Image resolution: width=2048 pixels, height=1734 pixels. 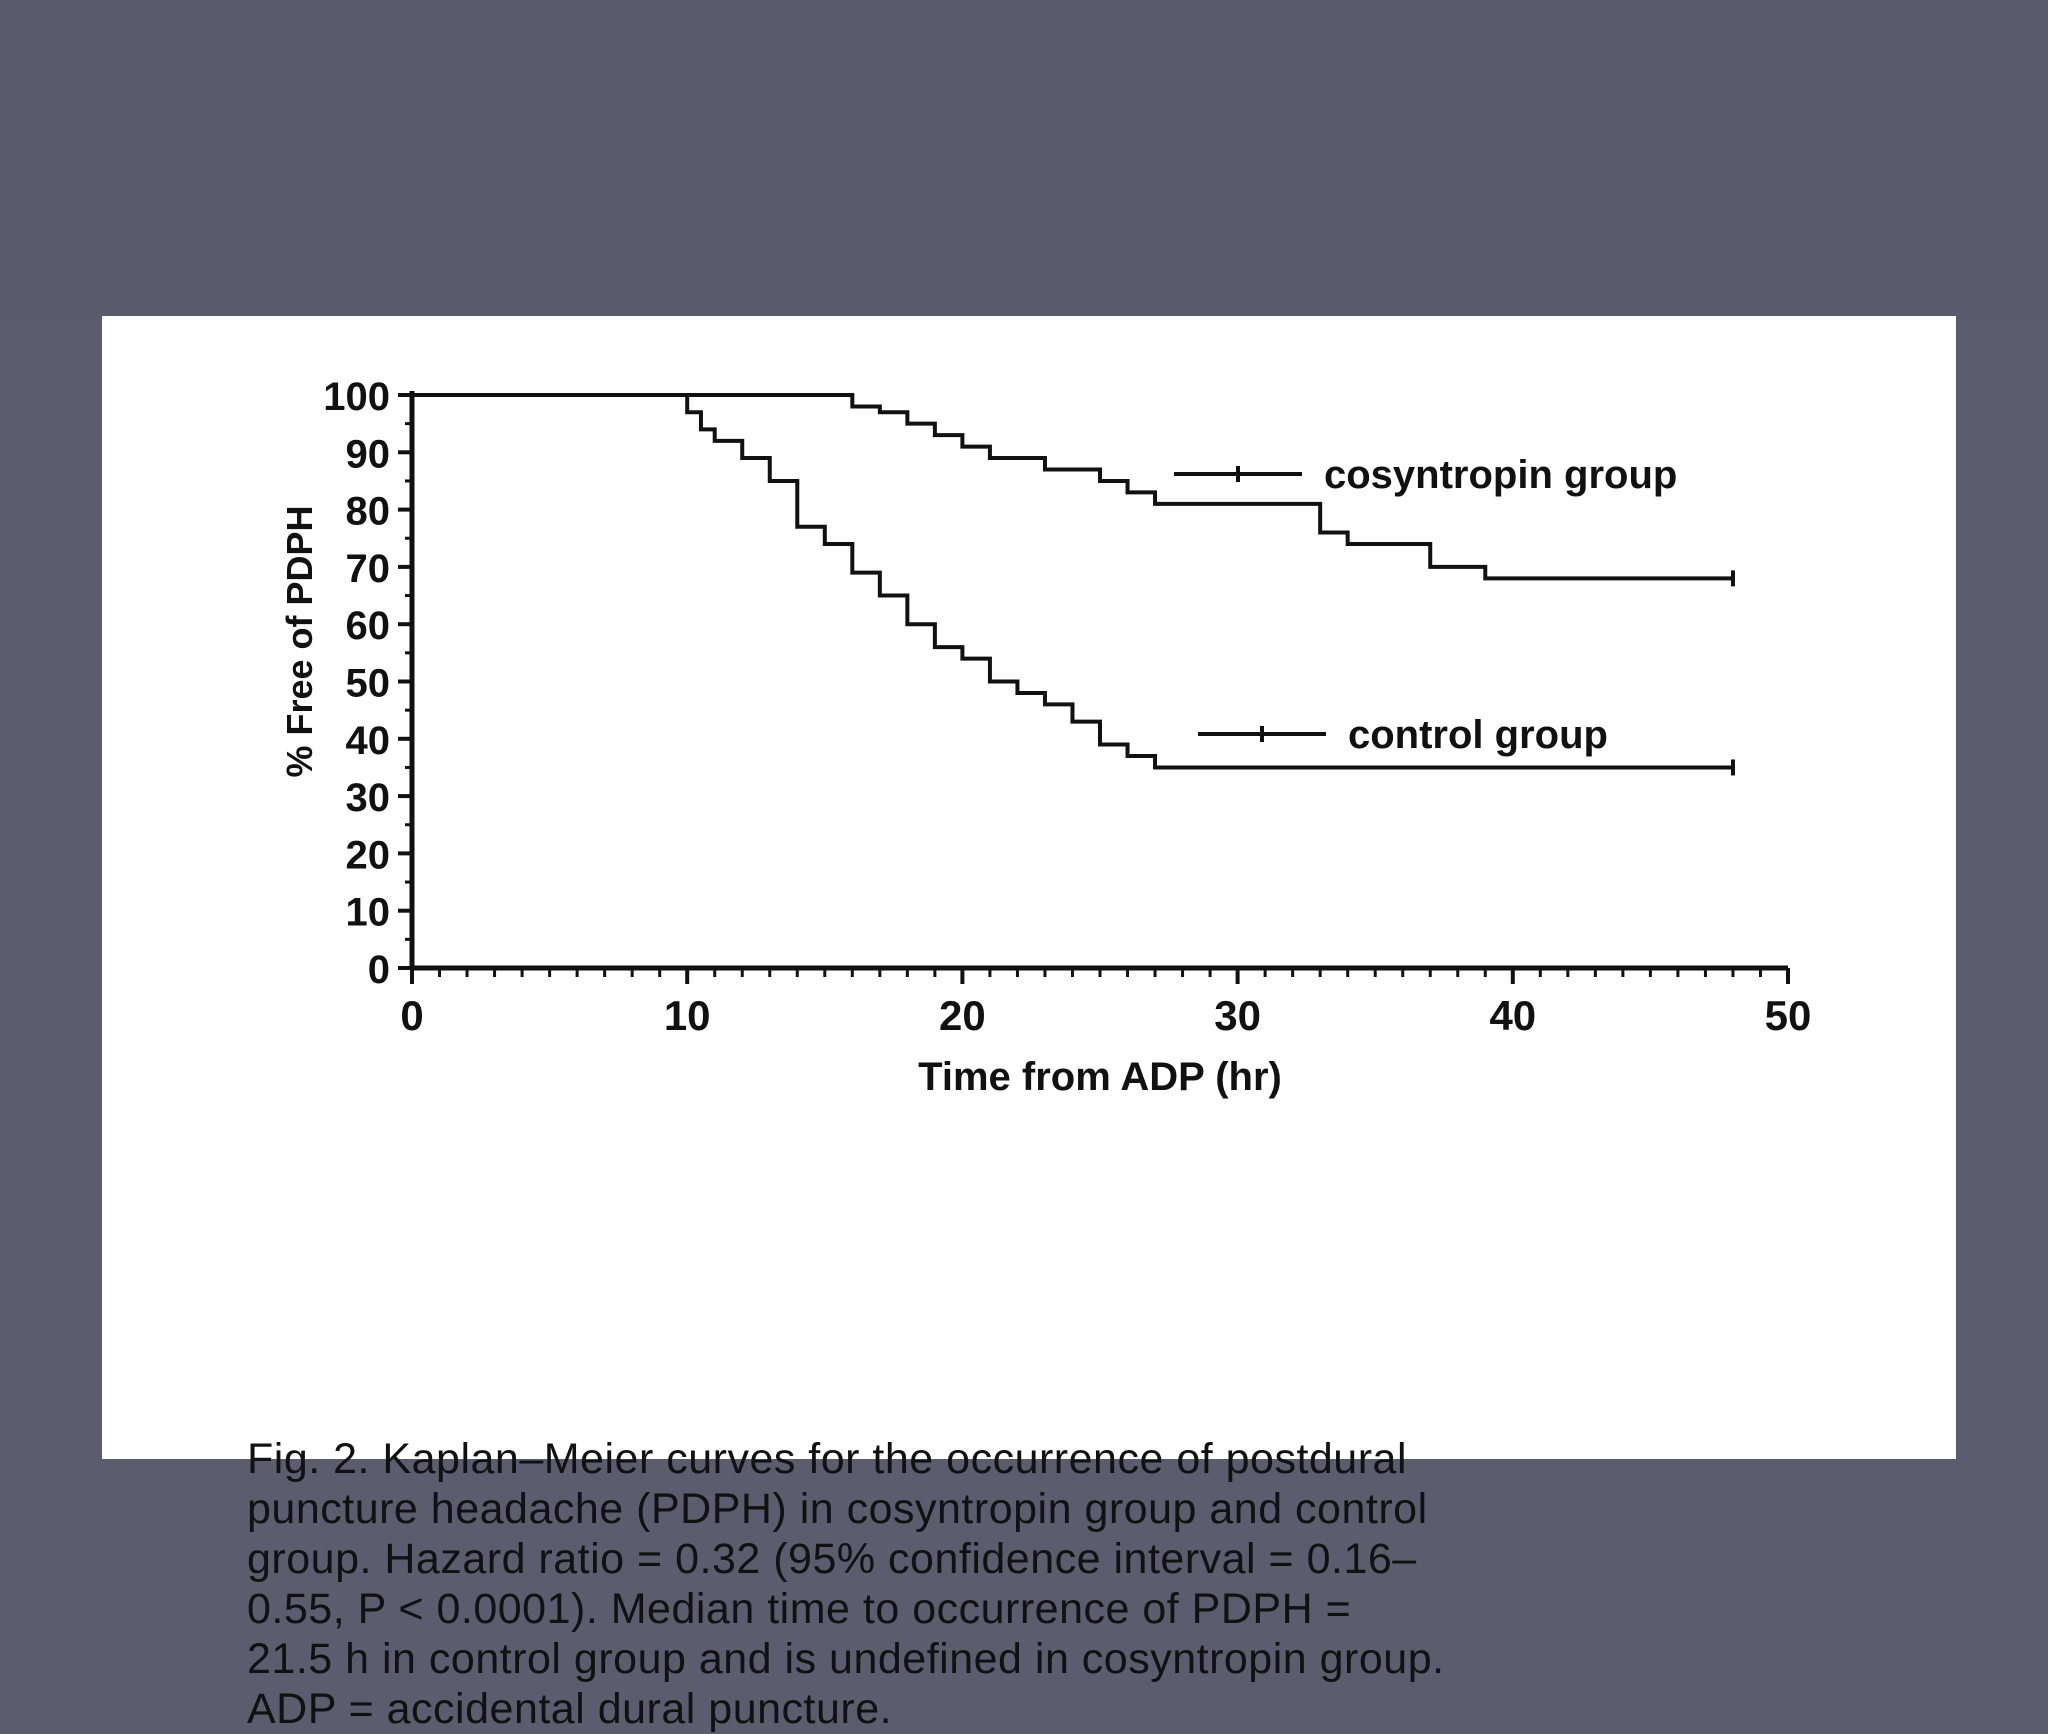 What do you see at coordinates (570, 1709) in the screenshot?
I see `caption-line: ADP = accidental dural puncture.` at bounding box center [570, 1709].